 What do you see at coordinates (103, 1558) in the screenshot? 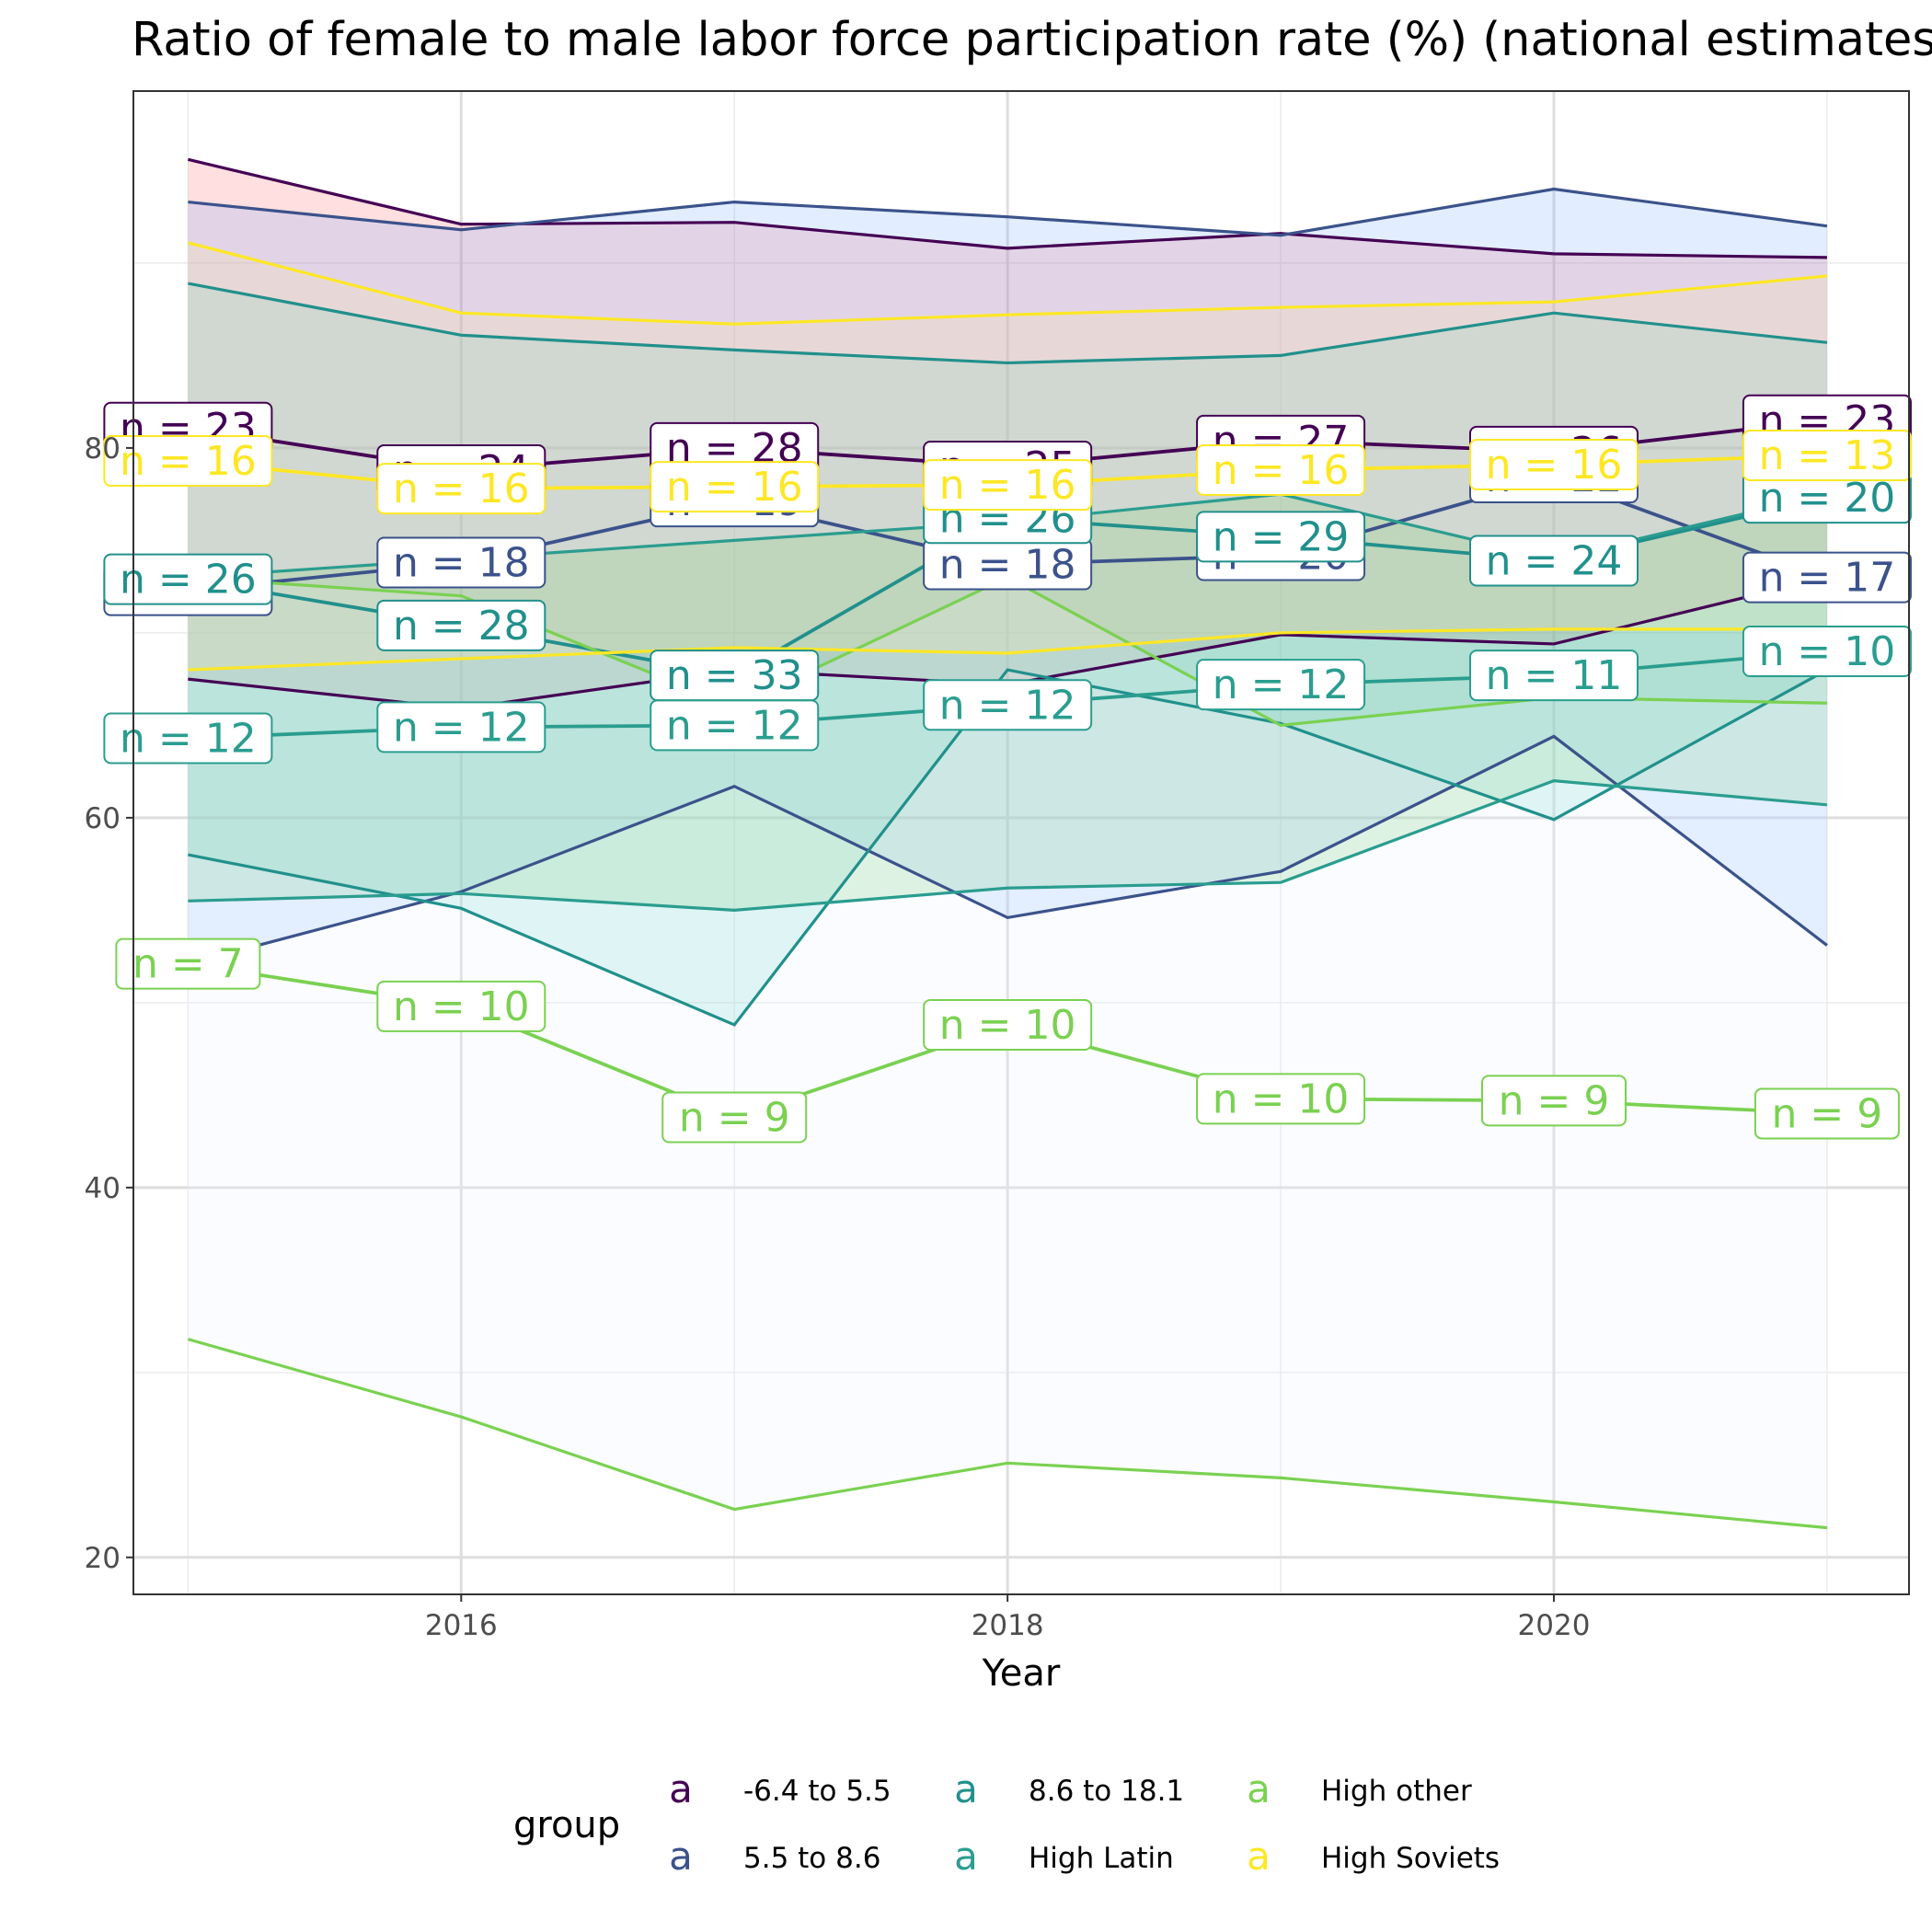
I see `y-tick-label: 20` at bounding box center [103, 1558].